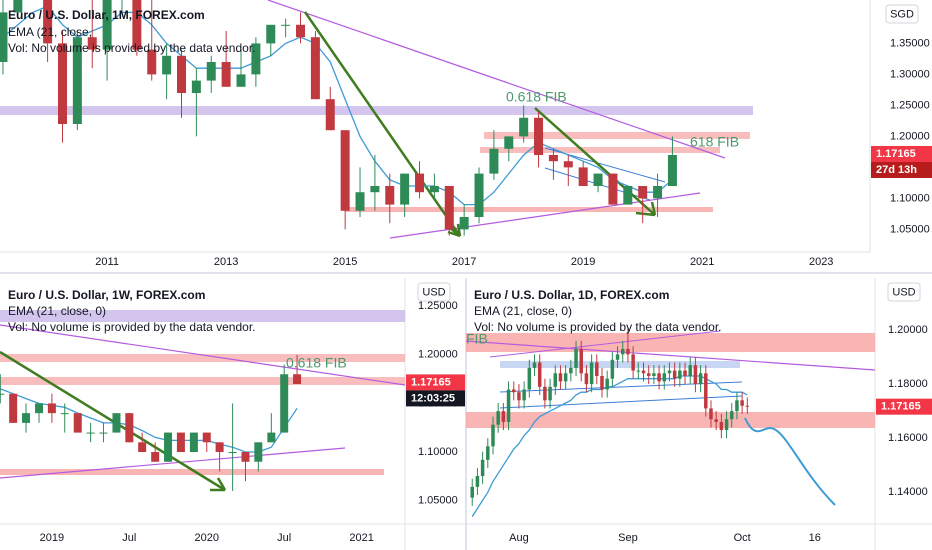  What do you see at coordinates (536, 97) in the screenshot?
I see `annotation: 0.618 FIB` at bounding box center [536, 97].